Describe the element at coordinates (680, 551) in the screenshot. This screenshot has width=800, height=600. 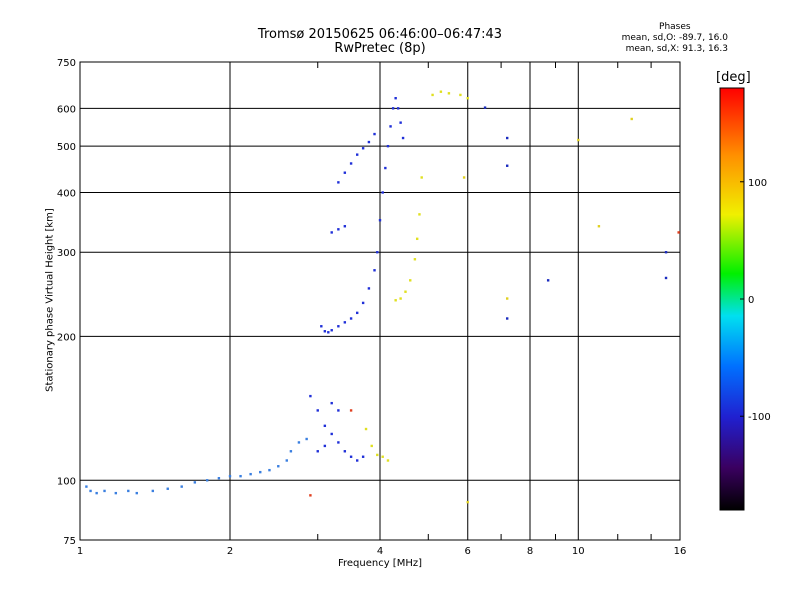
I see `x-tick-label: 16` at that location.